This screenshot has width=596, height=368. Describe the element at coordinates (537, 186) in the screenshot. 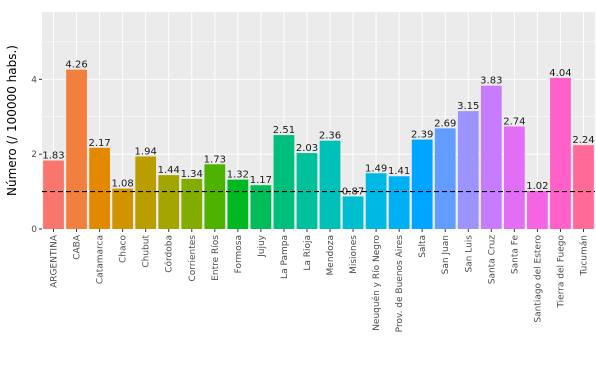

I see `data-label: 1.02` at that location.